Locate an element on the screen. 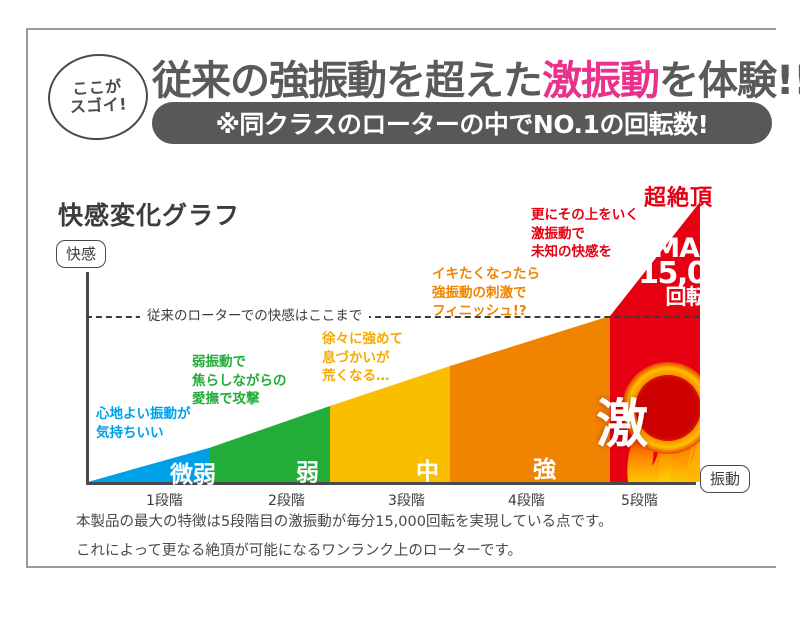  bar-label-2: 弱 is located at coordinates (307, 473).